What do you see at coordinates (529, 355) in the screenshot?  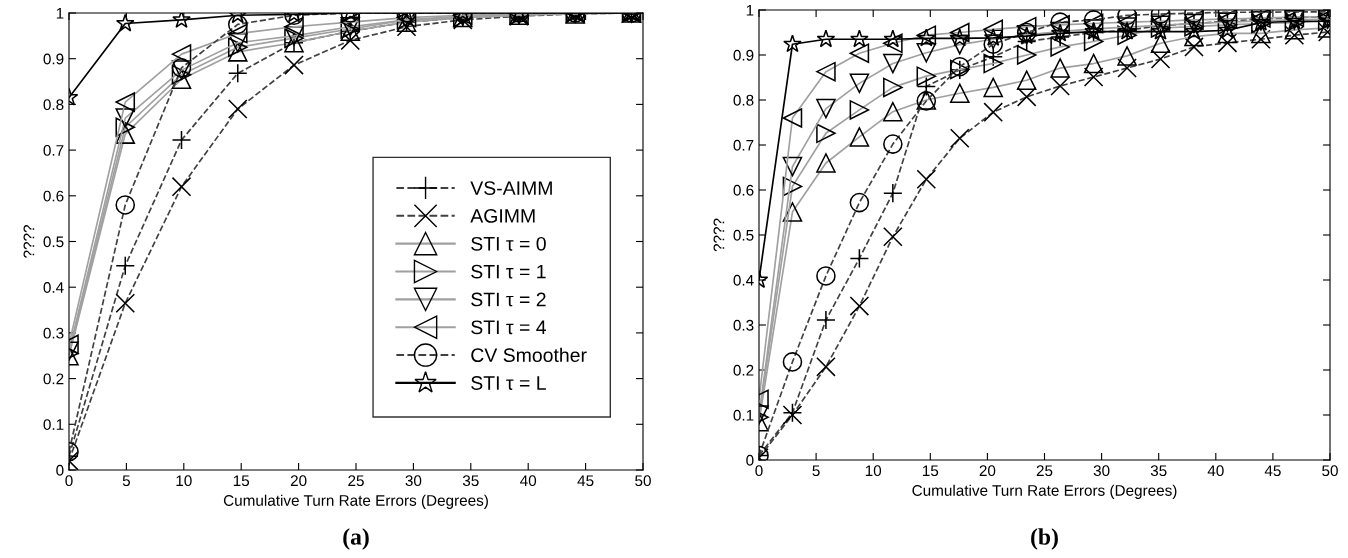 I see `legend-label: CV Smoother` at bounding box center [529, 355].